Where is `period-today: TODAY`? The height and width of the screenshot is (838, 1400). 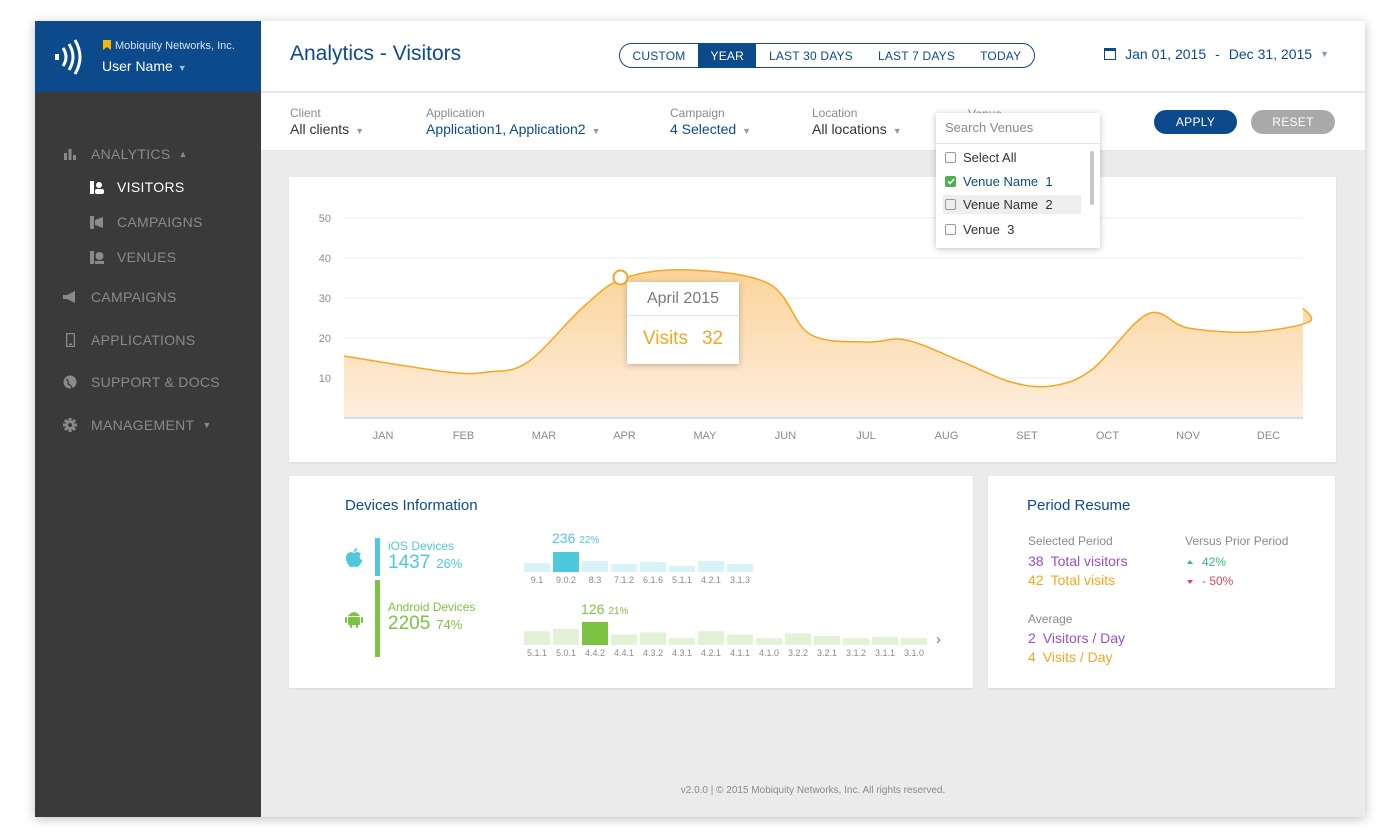 period-today: TODAY is located at coordinates (1001, 55).